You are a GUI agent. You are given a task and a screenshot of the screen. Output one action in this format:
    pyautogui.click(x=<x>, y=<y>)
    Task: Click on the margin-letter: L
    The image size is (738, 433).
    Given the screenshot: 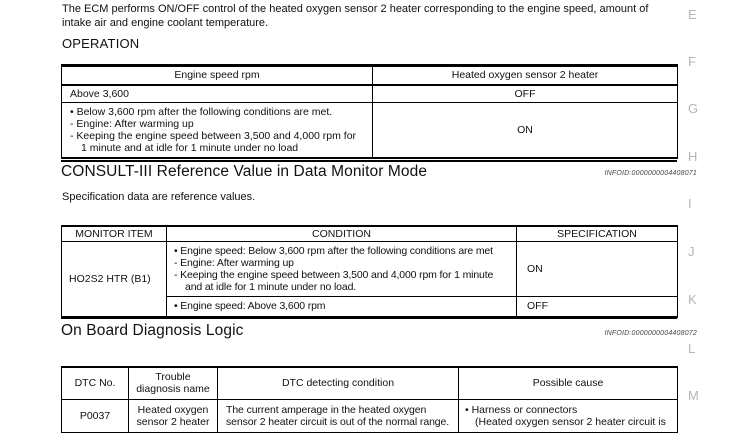 What is the action you would take?
    pyautogui.click(x=692, y=348)
    